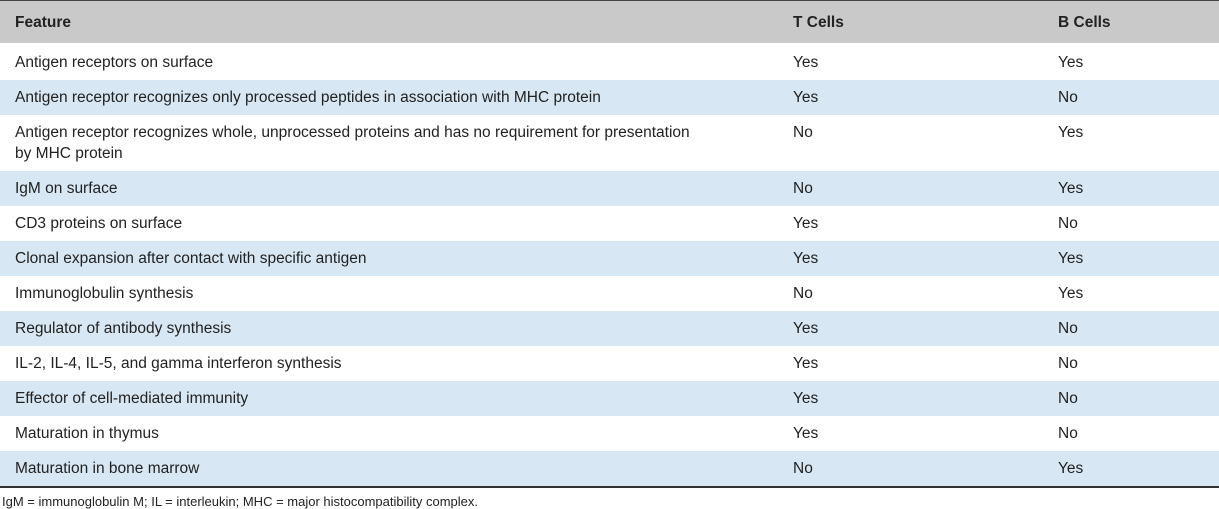 Image resolution: width=1219 pixels, height=509 pixels. What do you see at coordinates (388, 469) in the screenshot?
I see `table-cell: Maturation in bone marrow` at bounding box center [388, 469].